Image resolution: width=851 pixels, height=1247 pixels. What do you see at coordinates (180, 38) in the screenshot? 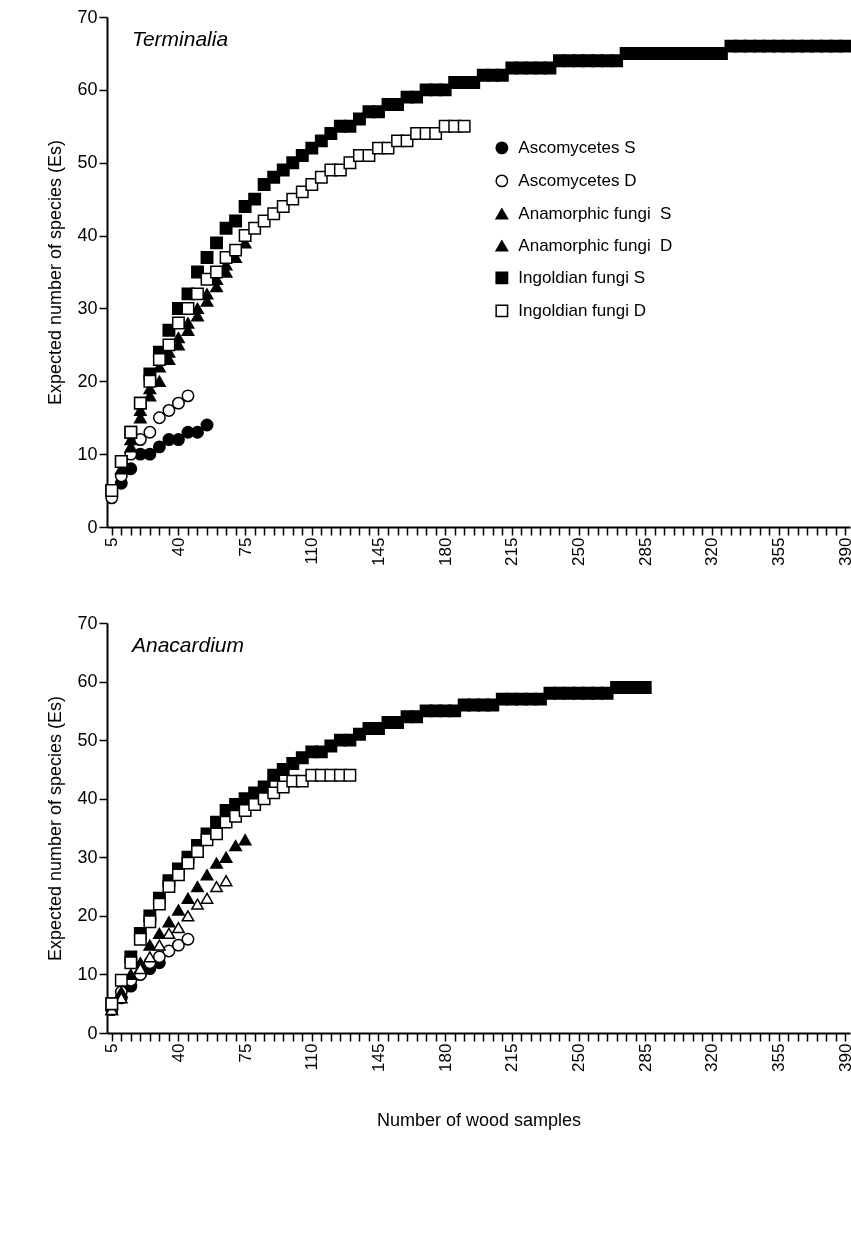
I see `chart-title: Terminalia` at bounding box center [180, 38].